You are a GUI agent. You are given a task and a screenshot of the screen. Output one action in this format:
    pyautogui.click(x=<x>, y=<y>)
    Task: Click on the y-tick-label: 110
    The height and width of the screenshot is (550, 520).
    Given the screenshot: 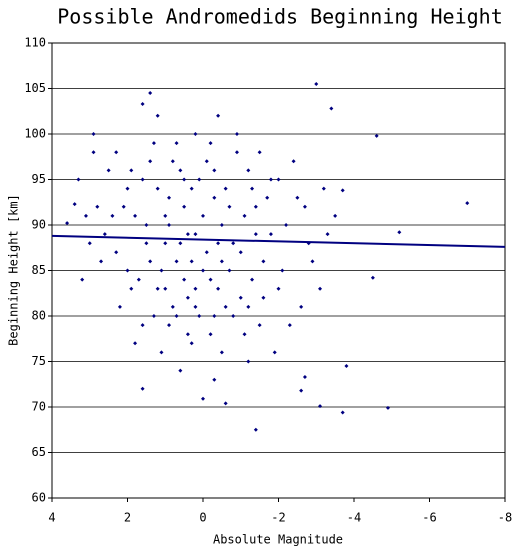 What is the action you would take?
    pyautogui.click(x=35, y=43)
    